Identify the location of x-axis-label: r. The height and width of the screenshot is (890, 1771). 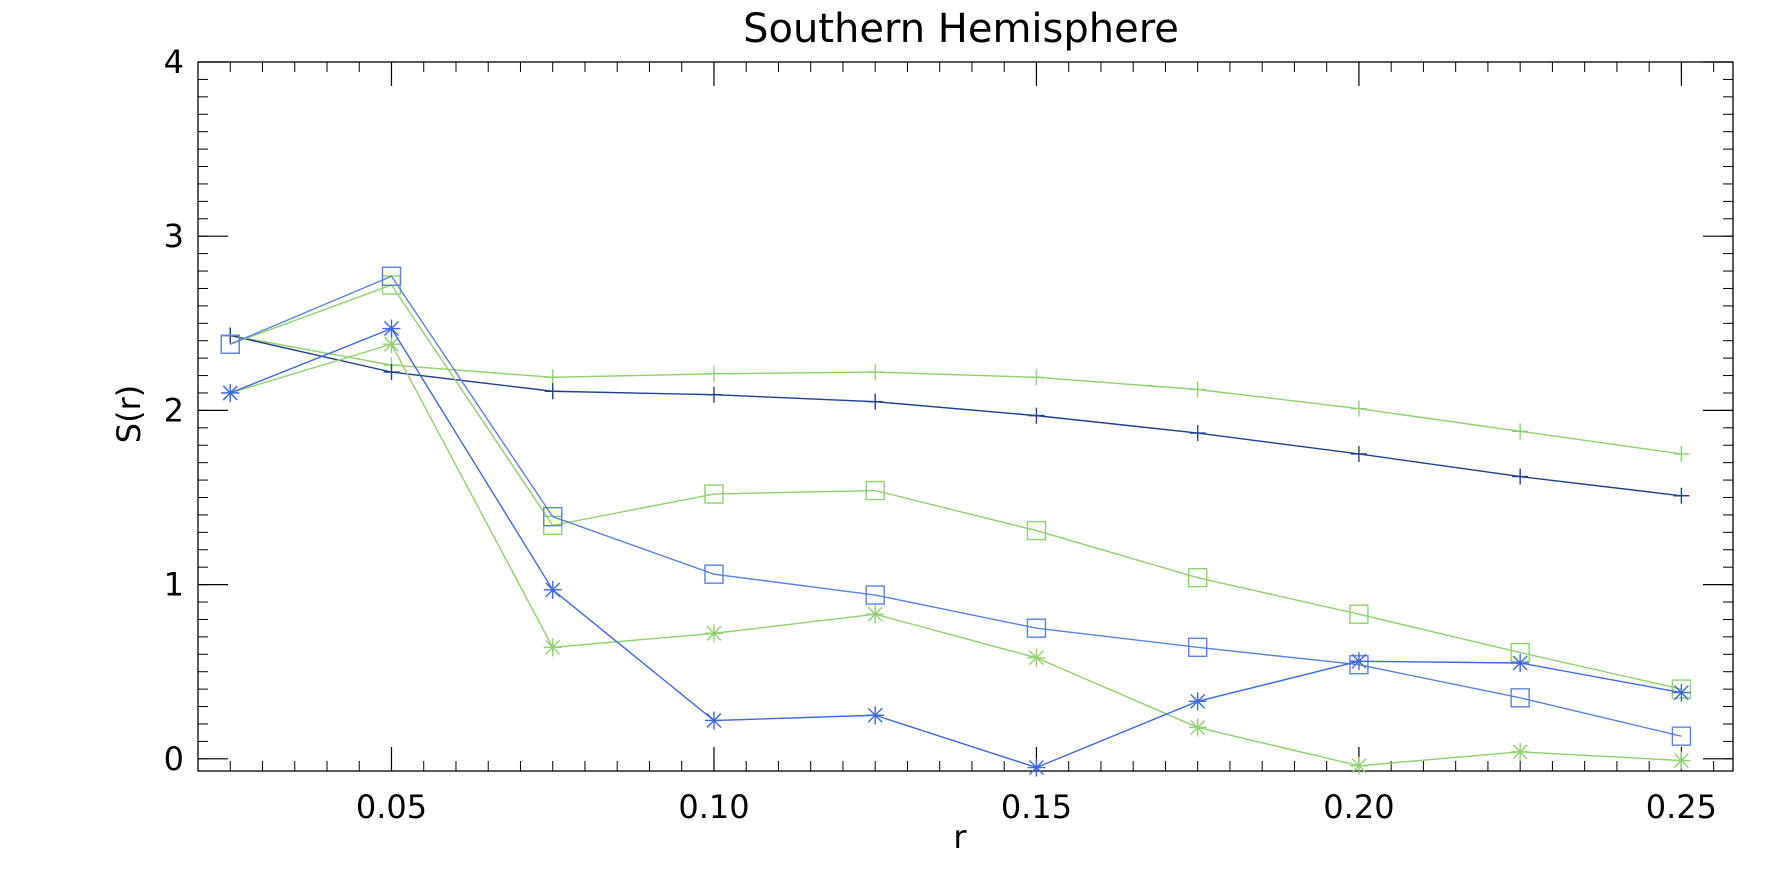
(960, 837).